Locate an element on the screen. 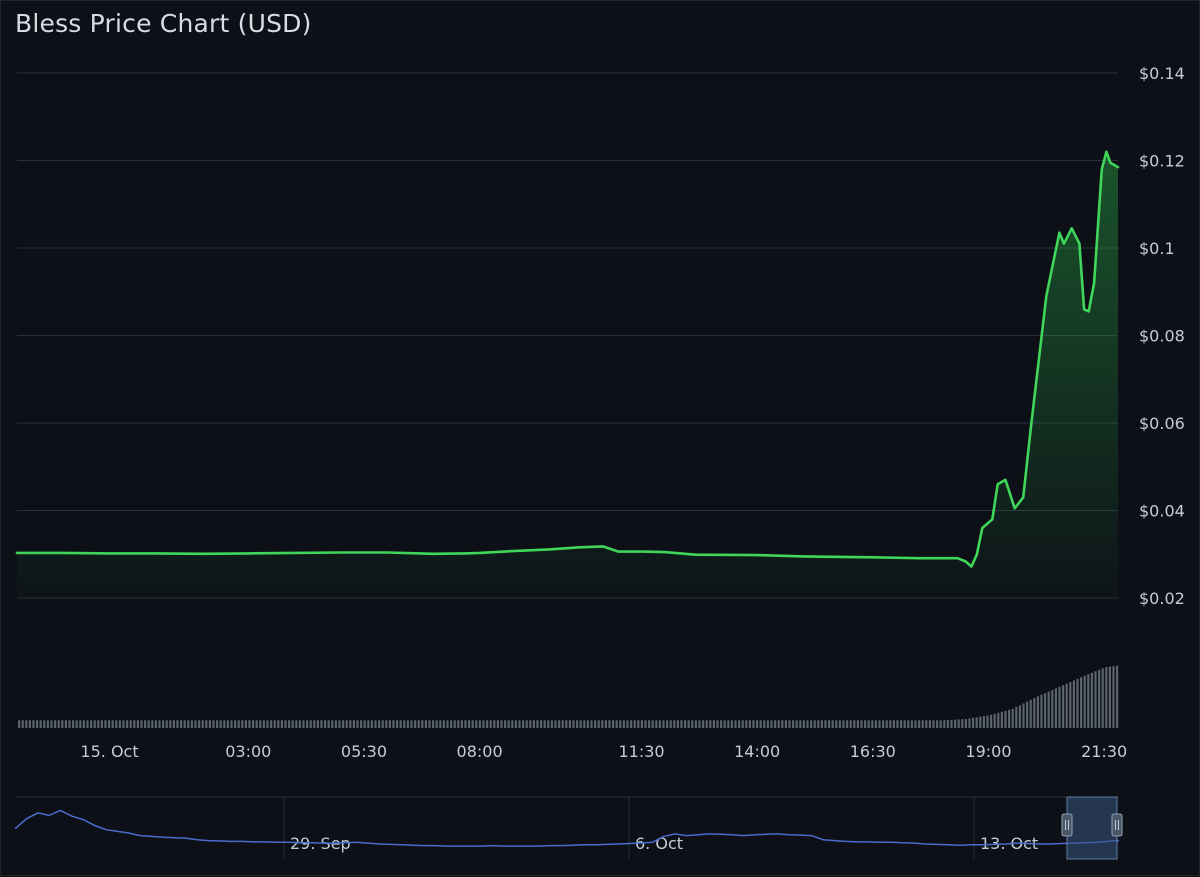  navigator-series is located at coordinates (567, 828).